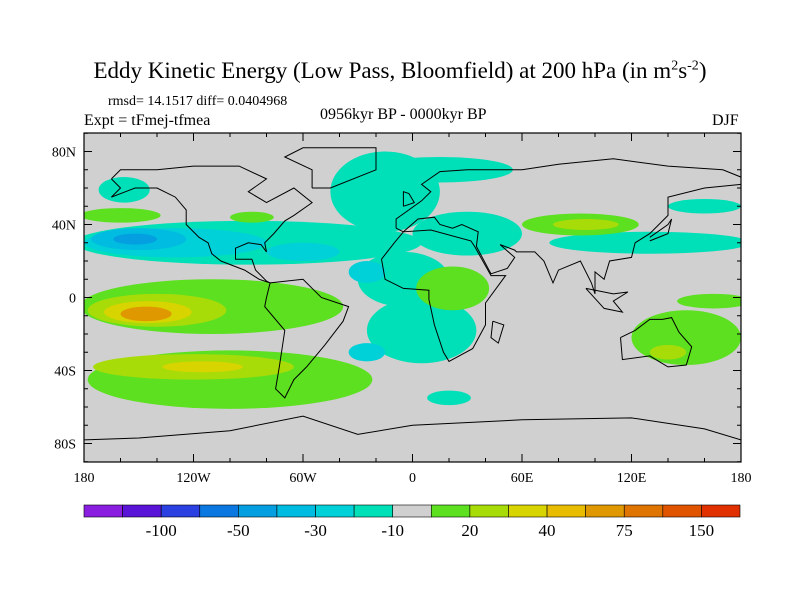 The width and height of the screenshot is (800, 600). I want to click on colorbar-label: -50, so click(238, 530).